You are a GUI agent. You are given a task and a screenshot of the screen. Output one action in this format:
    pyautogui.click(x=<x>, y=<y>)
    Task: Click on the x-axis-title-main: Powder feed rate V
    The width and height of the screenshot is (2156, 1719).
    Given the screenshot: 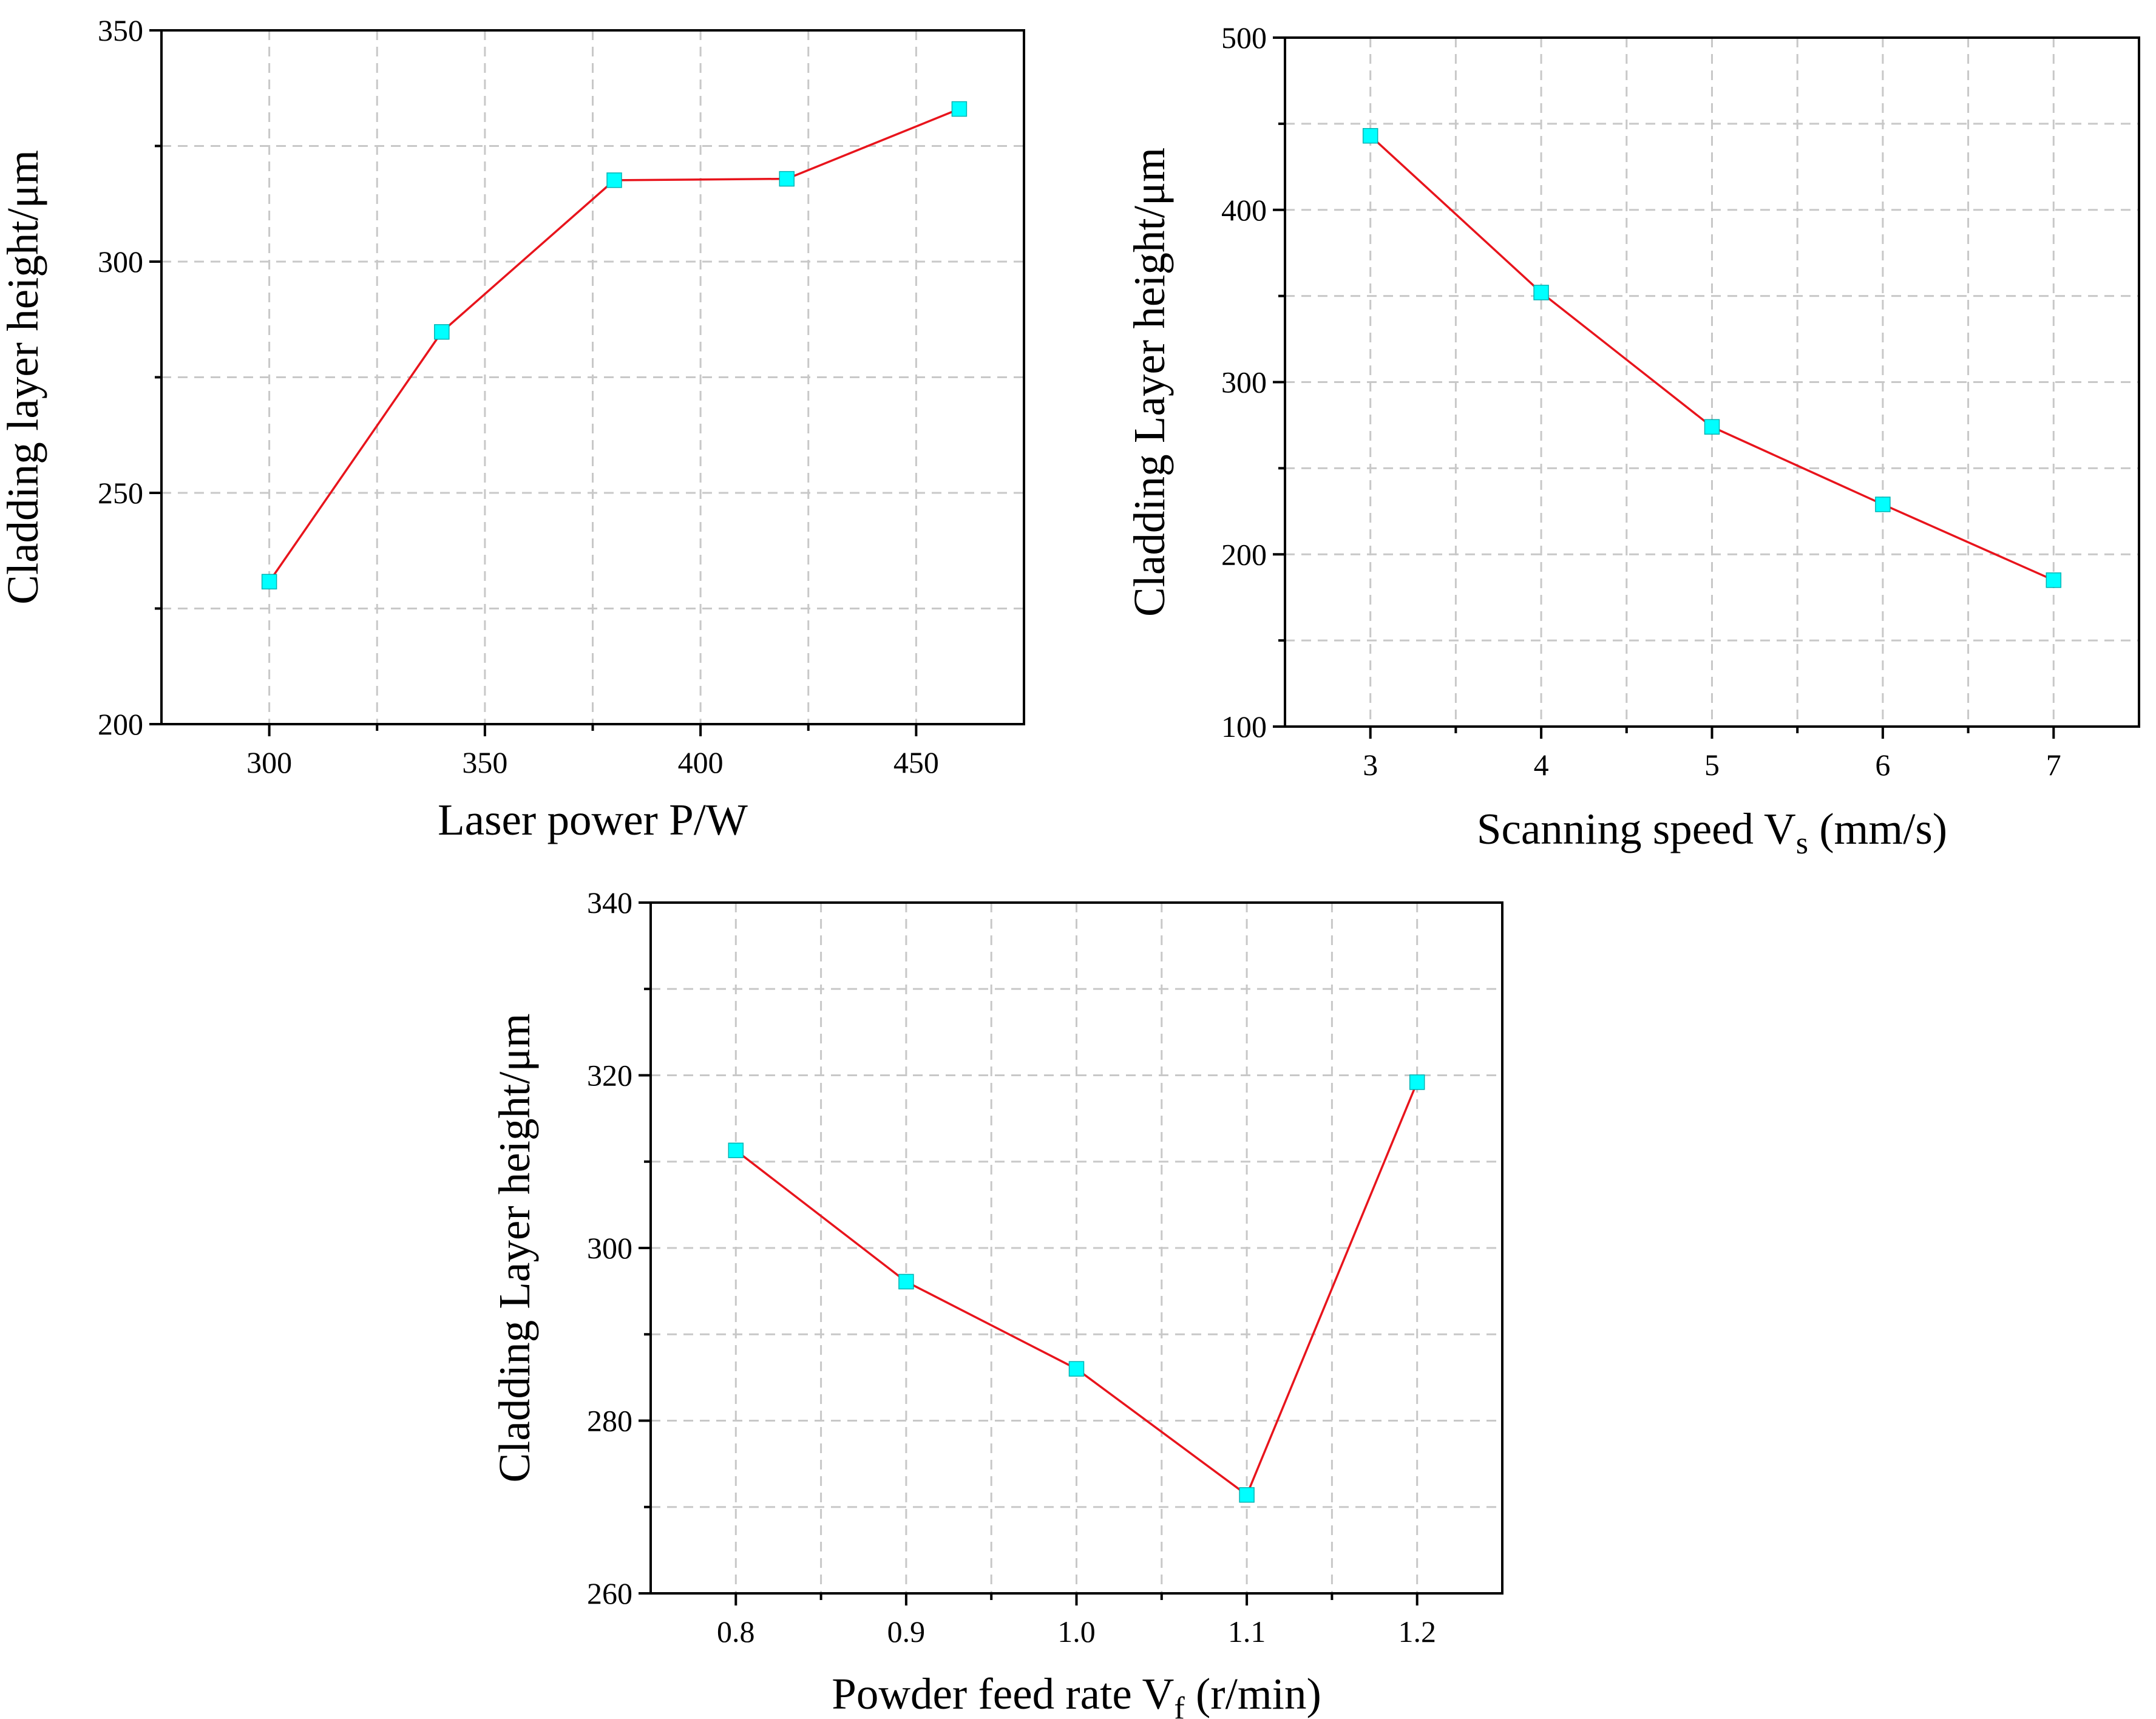 What is the action you would take?
    pyautogui.click(x=1003, y=1693)
    